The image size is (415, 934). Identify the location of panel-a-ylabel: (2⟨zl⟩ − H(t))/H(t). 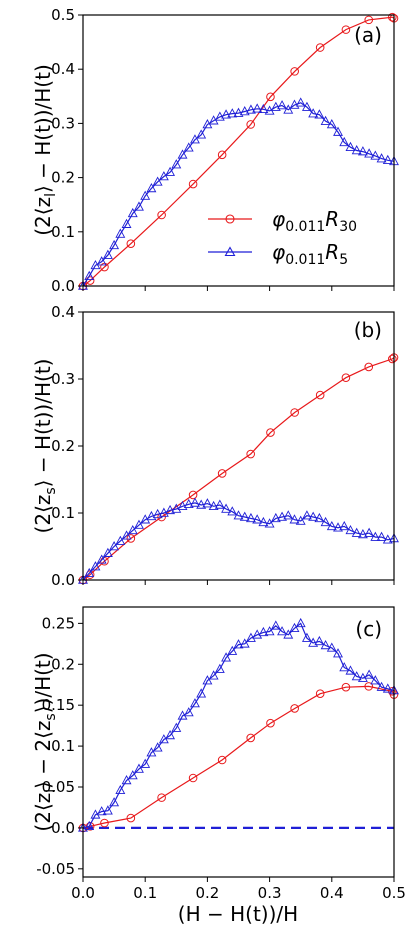
(45, 150).